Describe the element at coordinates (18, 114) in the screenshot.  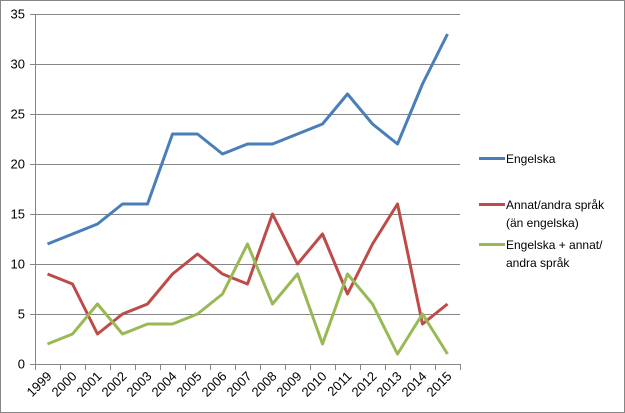
I see `y-tick-label: 25` at that location.